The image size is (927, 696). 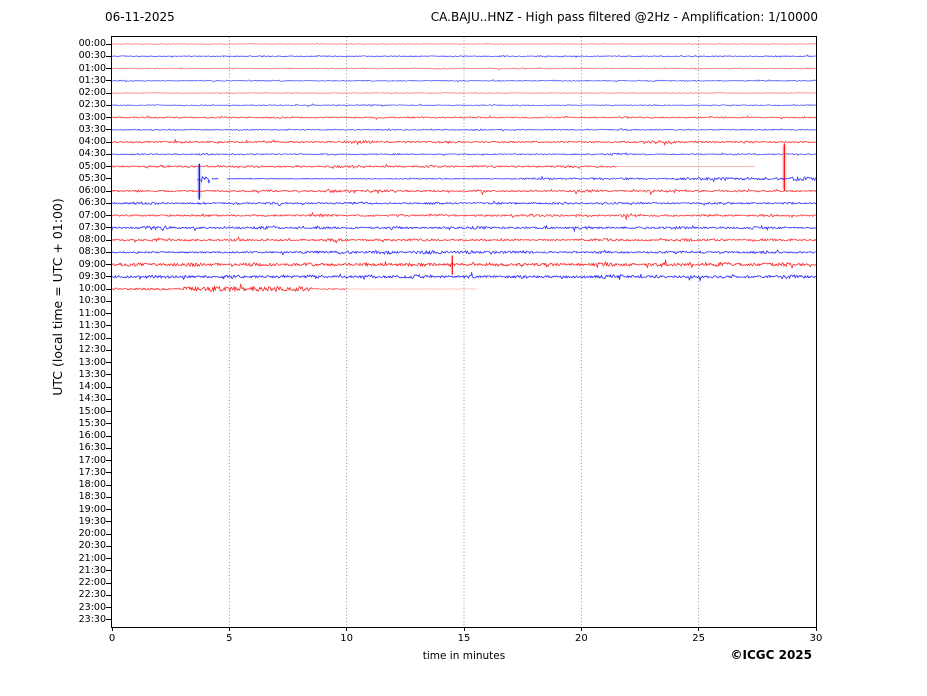 I want to click on y-tick-label: 21:00, so click(x=92, y=558).